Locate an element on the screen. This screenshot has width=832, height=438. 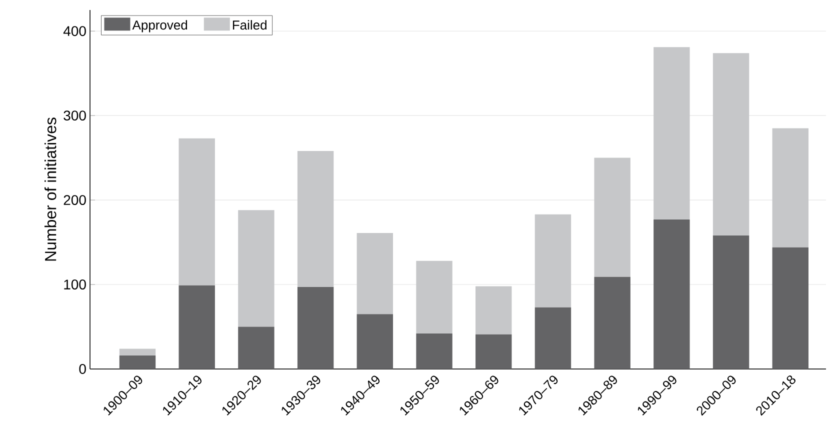
y-tick-label: 400 is located at coordinates (74, 31).